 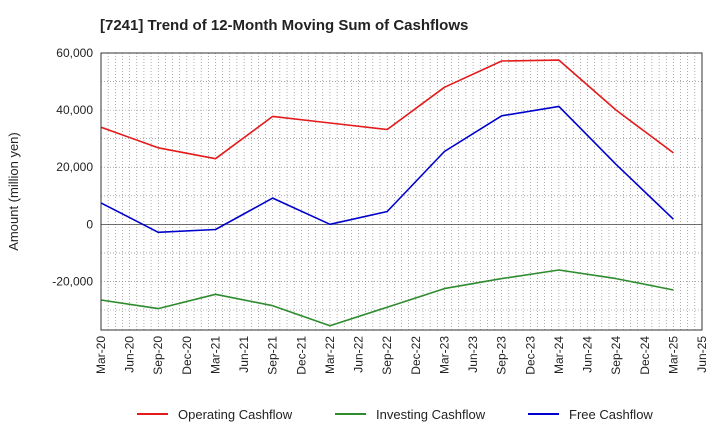 What do you see at coordinates (74, 53) in the screenshot?
I see `y-tick-label: 60,000` at bounding box center [74, 53].